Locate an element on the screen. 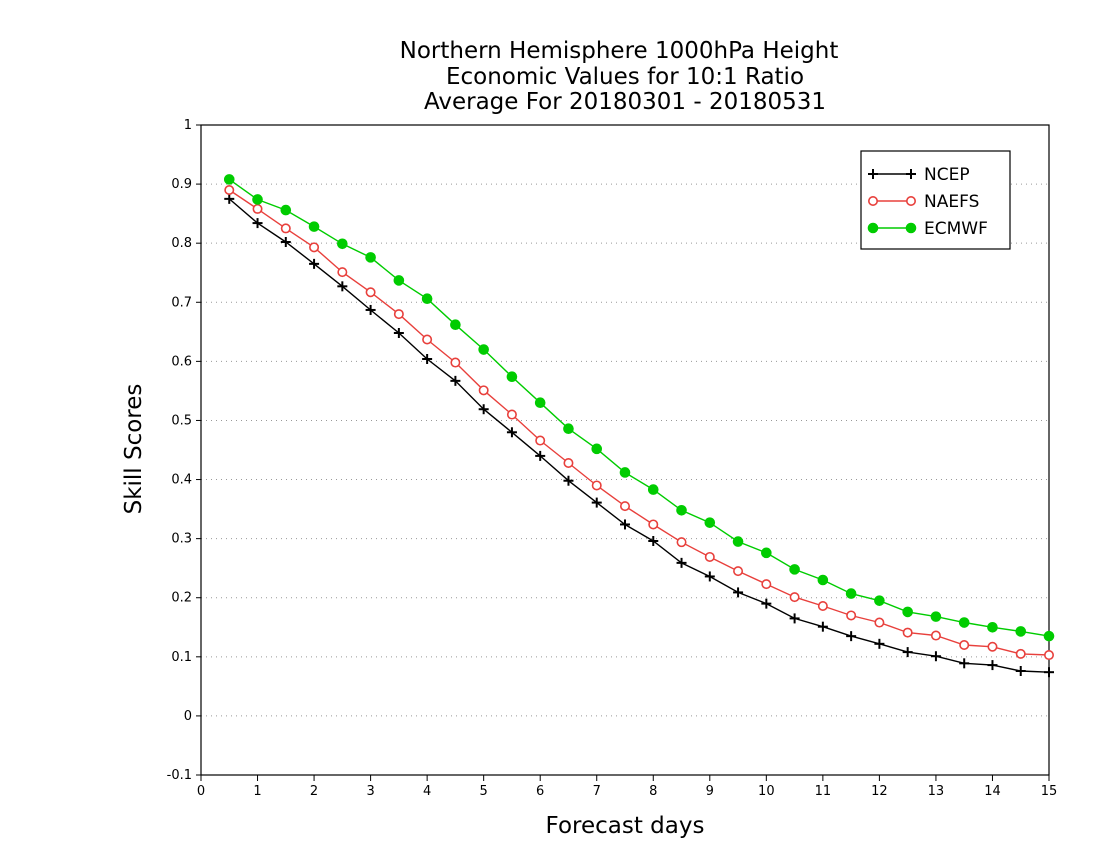 This screenshot has width=1100, height=850. x-tick-label: 5 is located at coordinates (484, 791).